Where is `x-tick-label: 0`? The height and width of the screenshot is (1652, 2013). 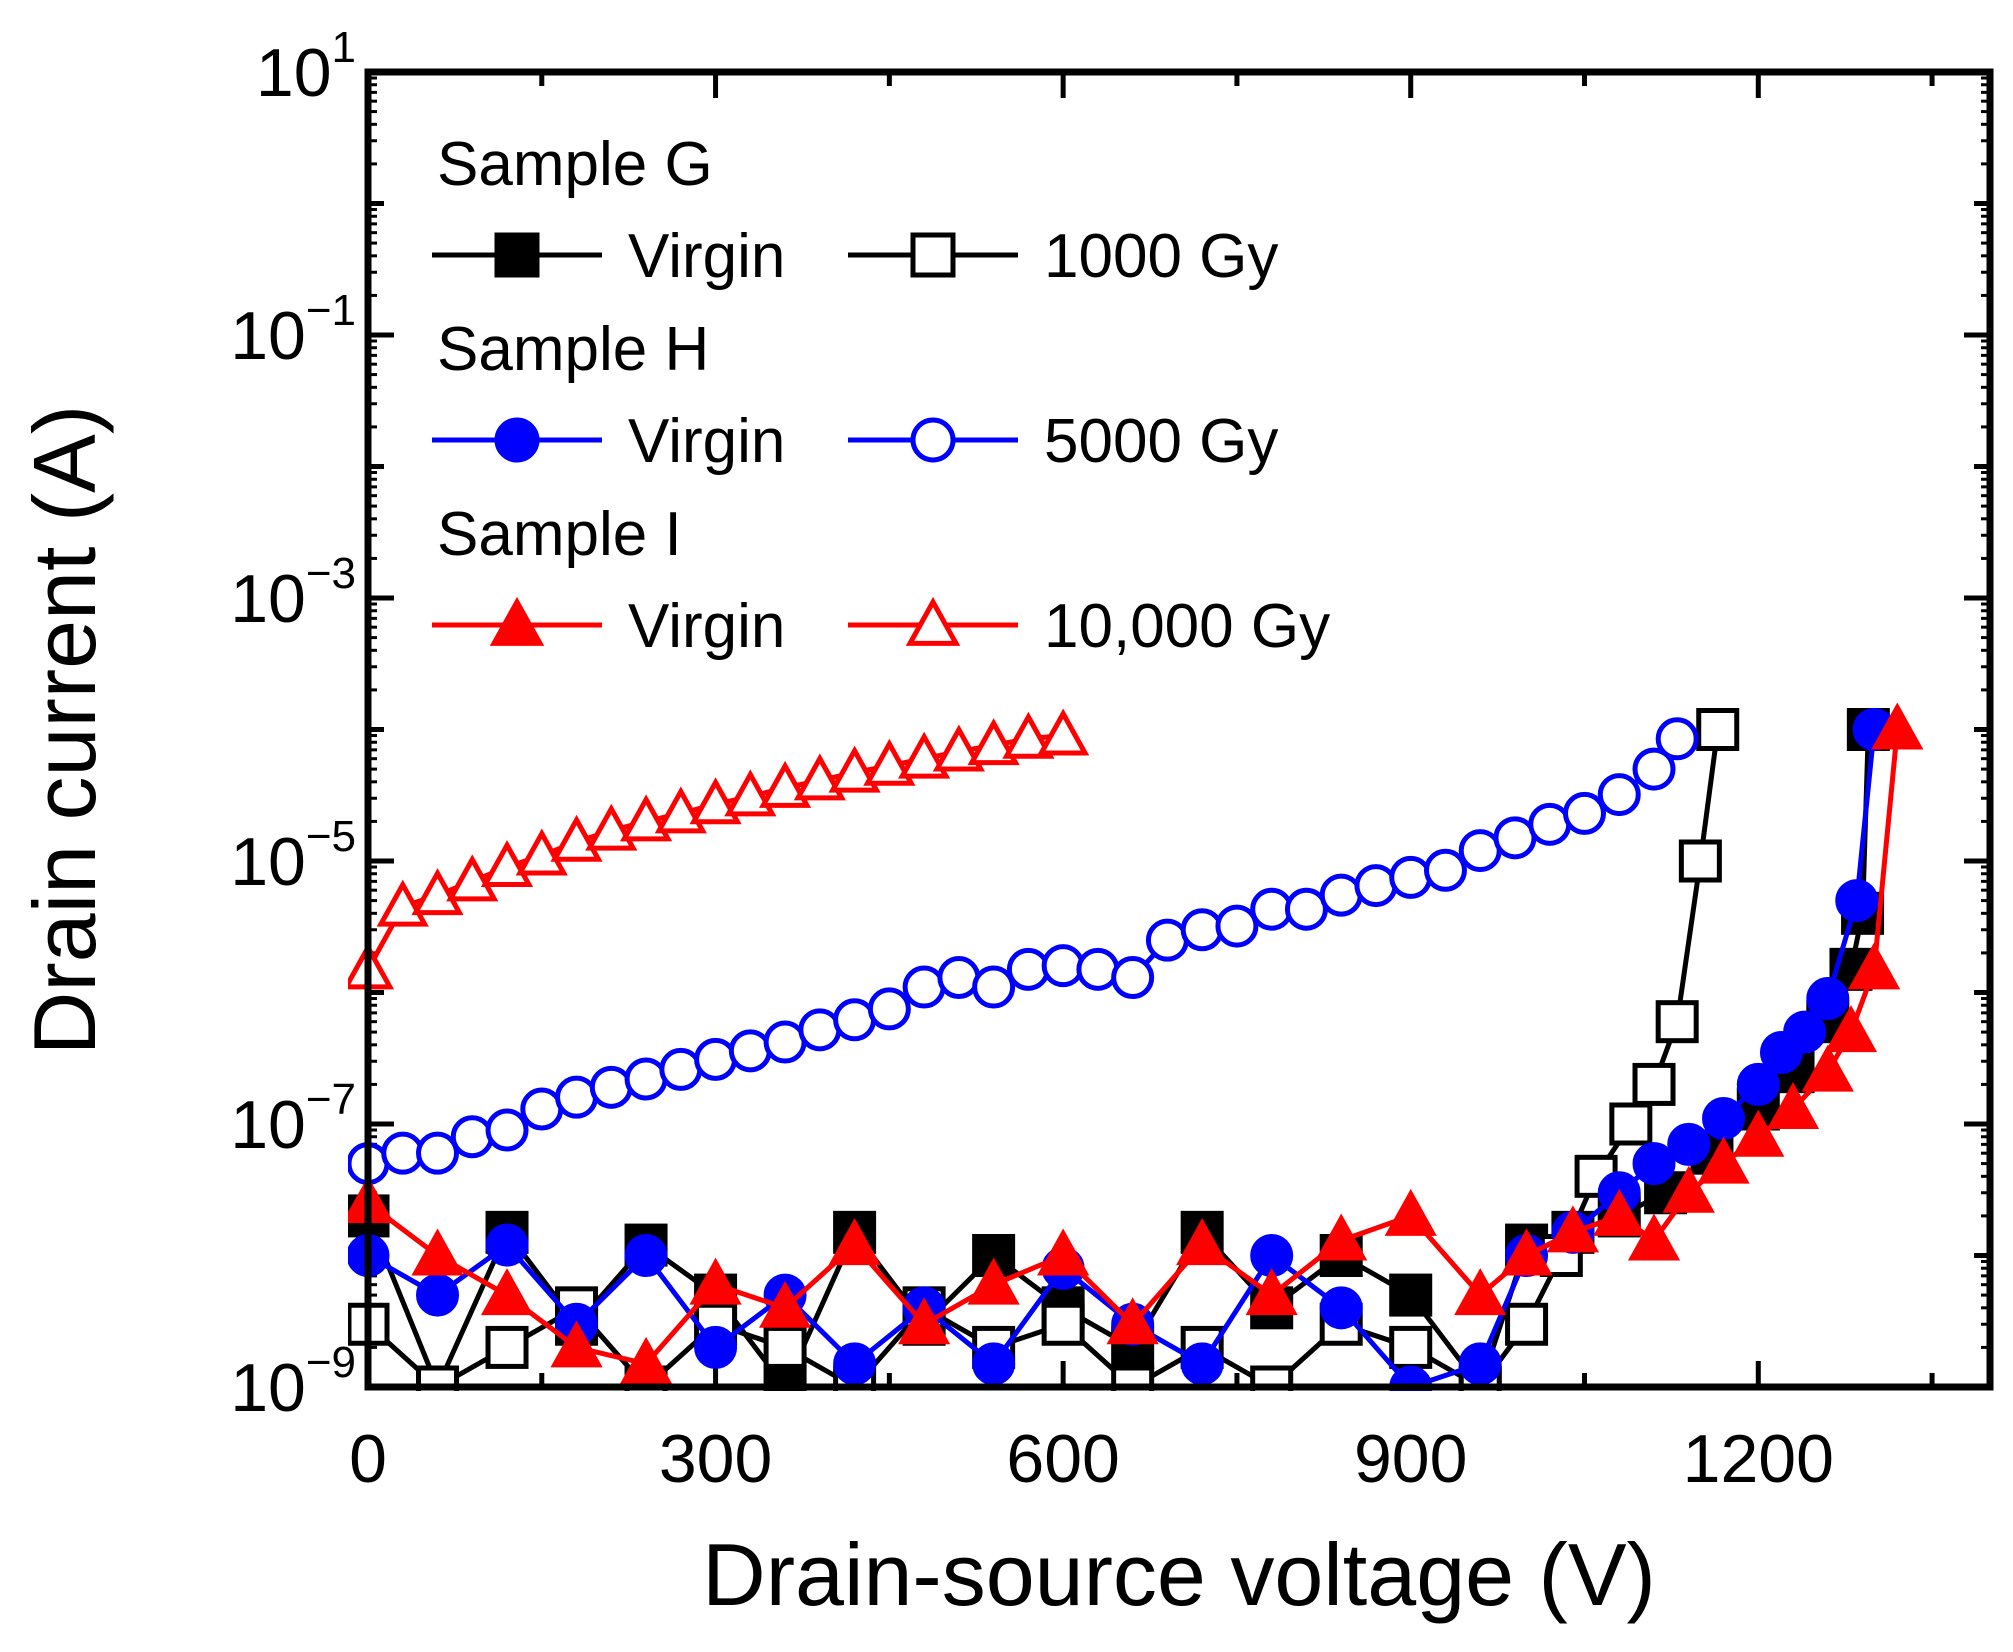
x-tick-label: 0 is located at coordinates (368, 1459).